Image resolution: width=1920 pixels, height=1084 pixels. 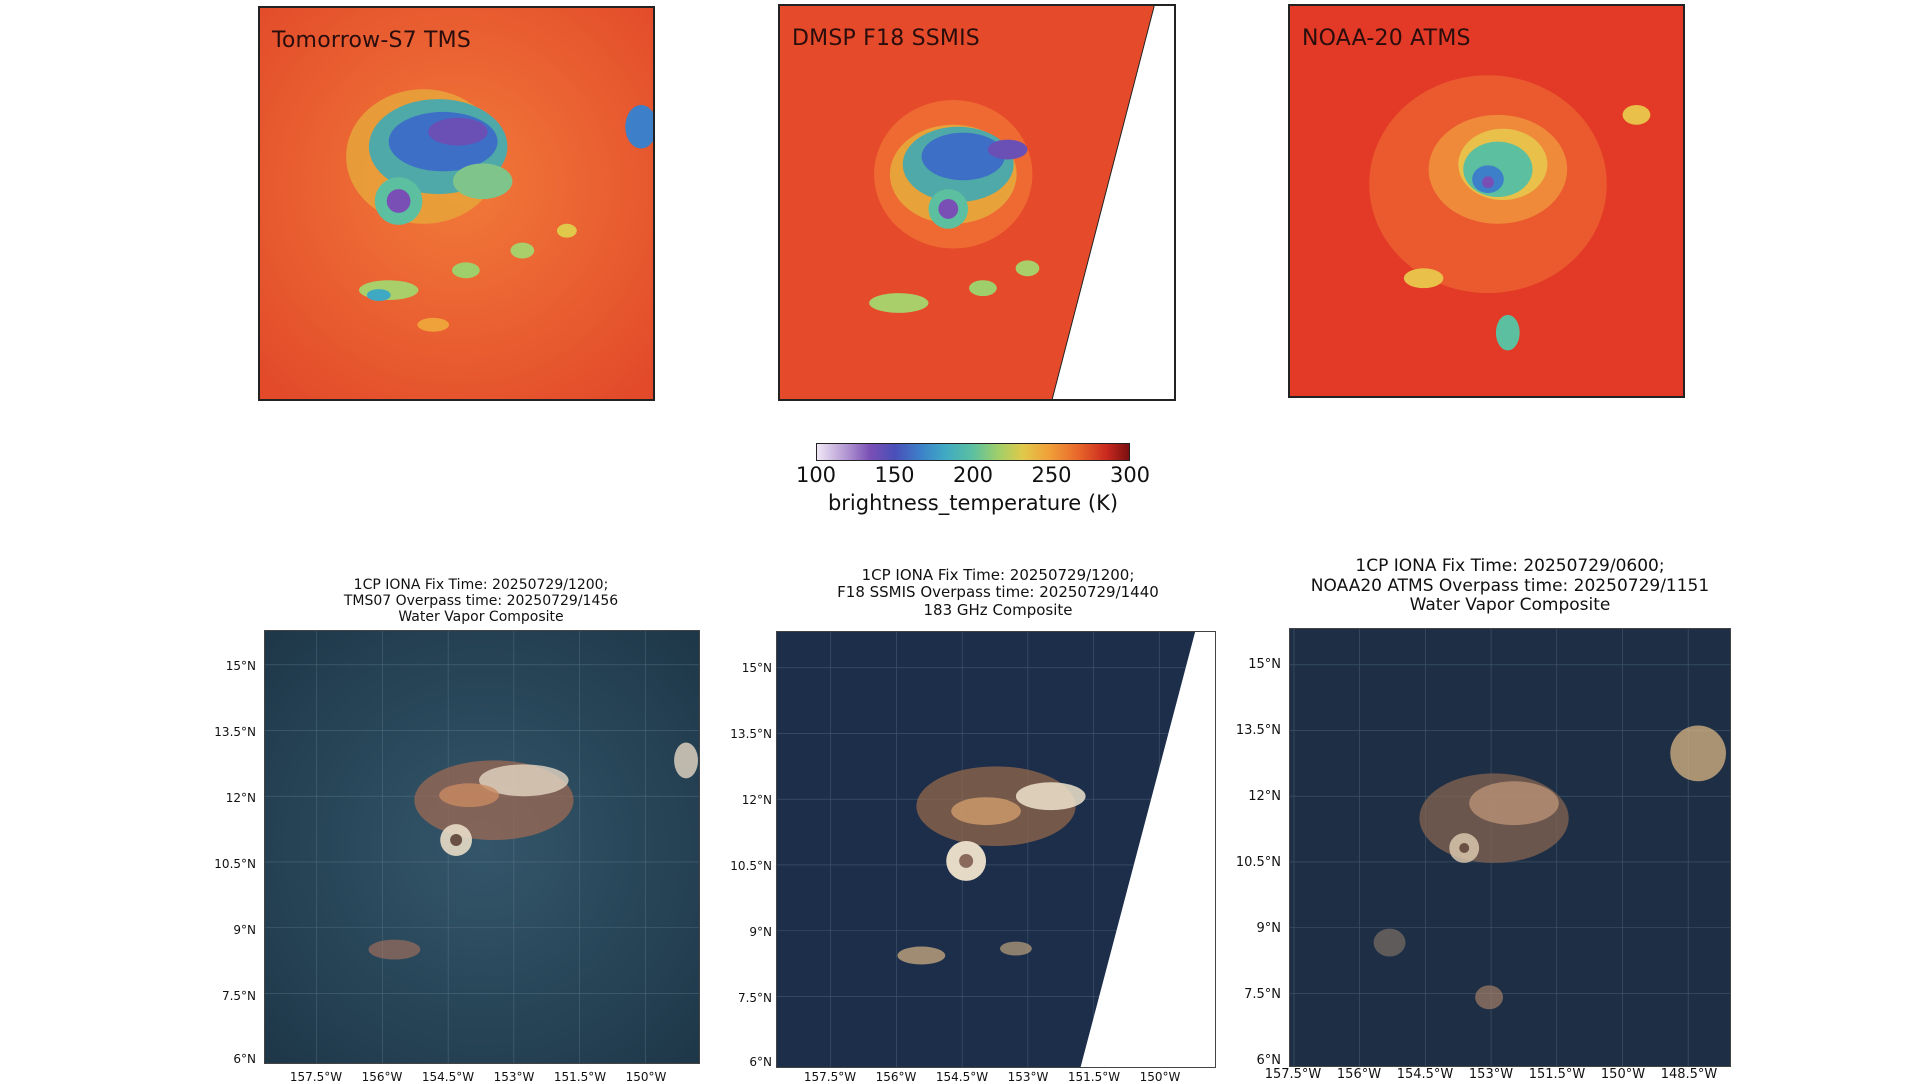 I want to click on colorbar-tick: 200, so click(x=973, y=475).